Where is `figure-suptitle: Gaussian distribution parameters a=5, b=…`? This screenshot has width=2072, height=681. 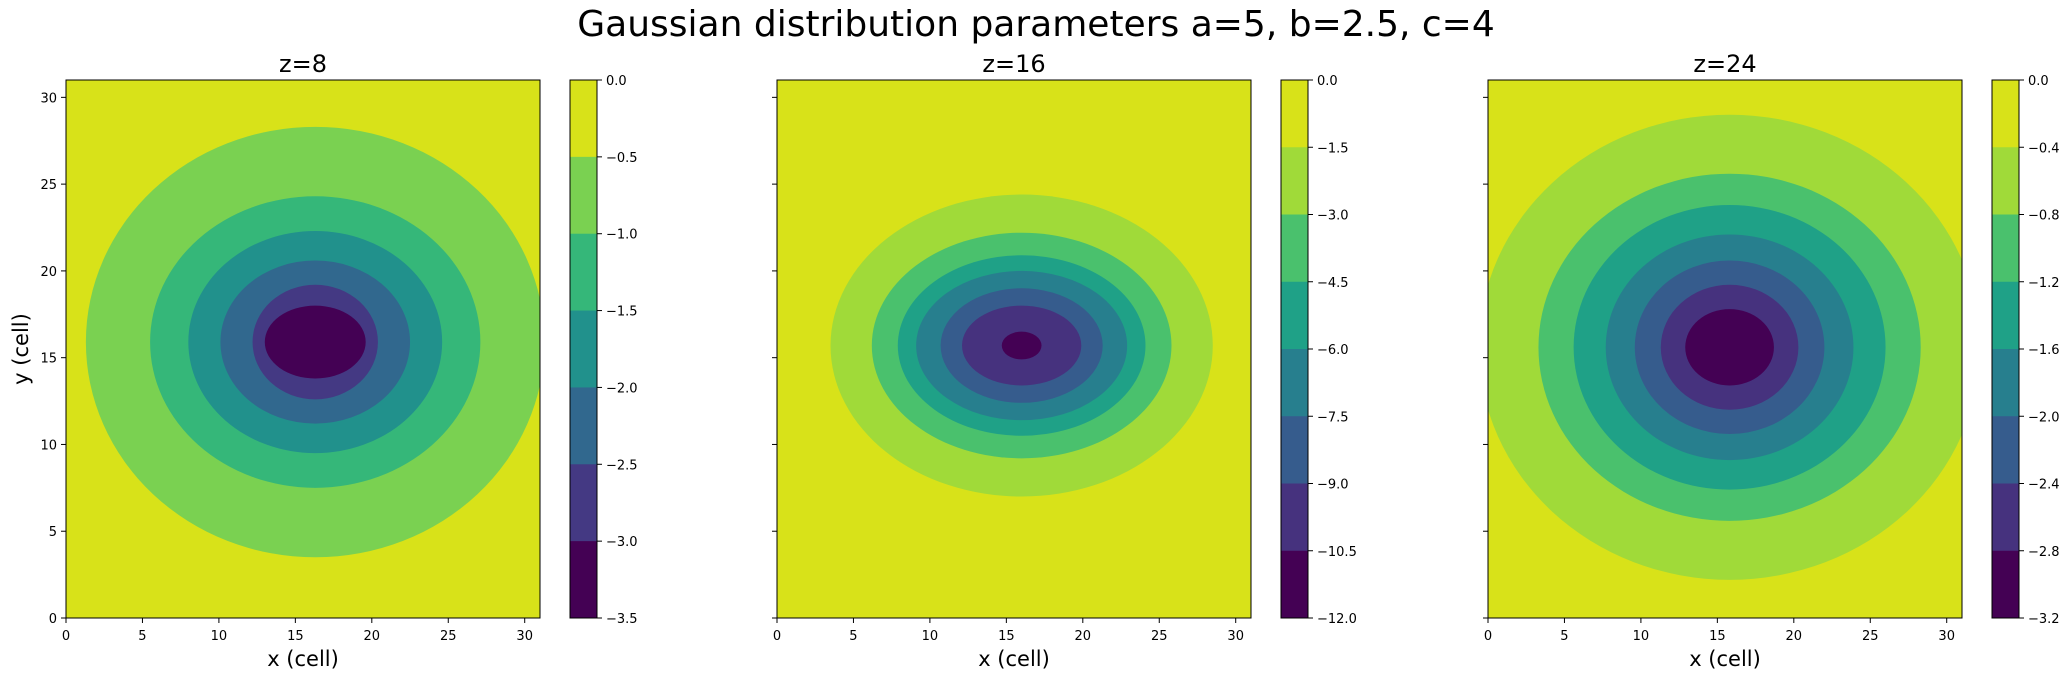
figure-suptitle: Gaussian distribution parameters a=5, b=… is located at coordinates (1036, 24).